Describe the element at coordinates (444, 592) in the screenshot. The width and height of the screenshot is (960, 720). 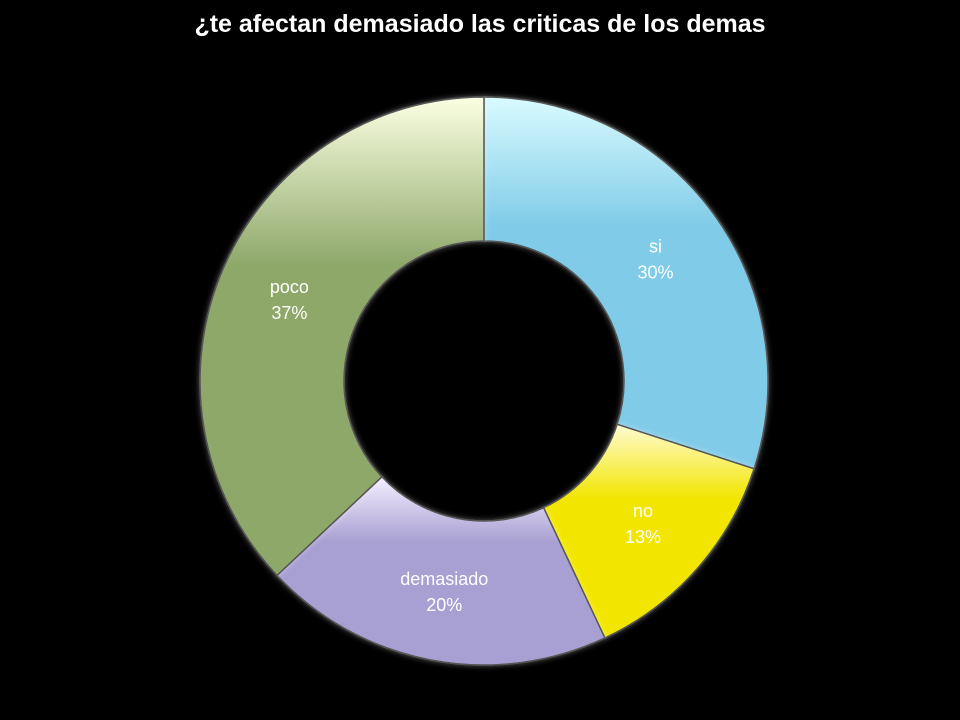
I see `slice-label-demasiado: demasiado 20%` at that location.